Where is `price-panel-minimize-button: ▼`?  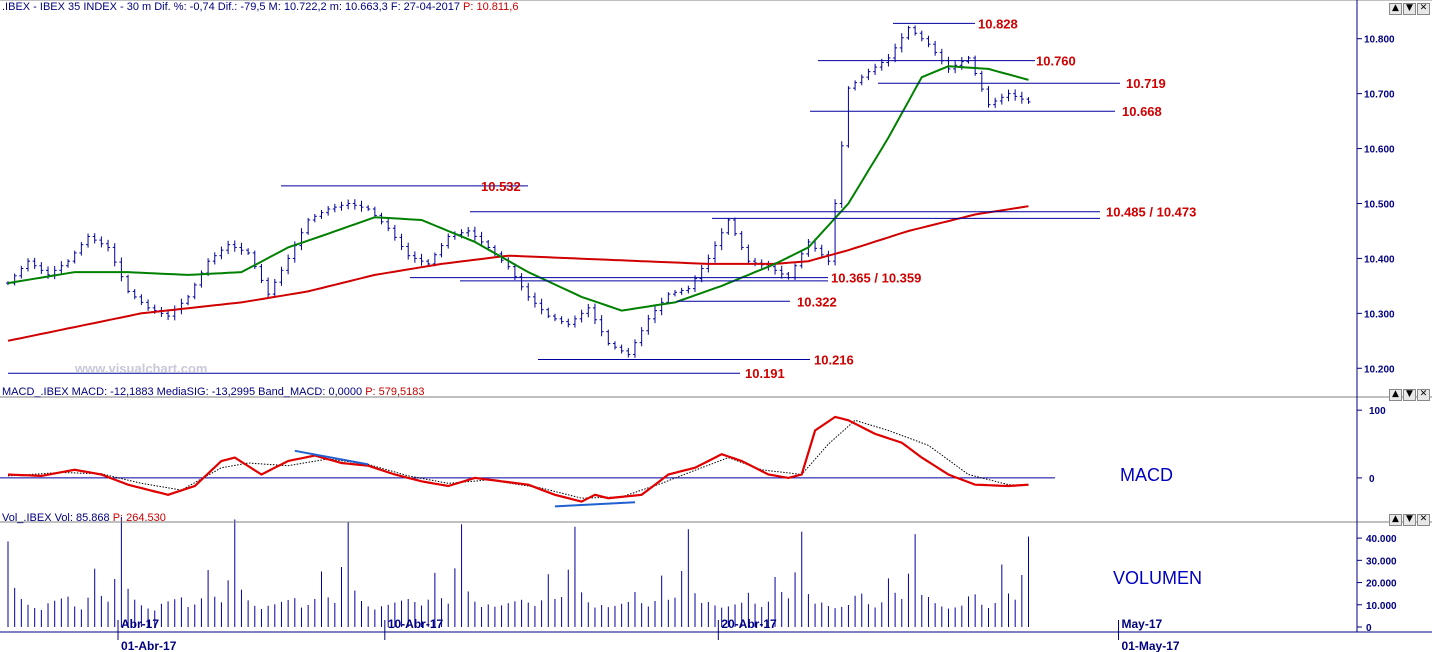 price-panel-minimize-button: ▼ is located at coordinates (1409, 9).